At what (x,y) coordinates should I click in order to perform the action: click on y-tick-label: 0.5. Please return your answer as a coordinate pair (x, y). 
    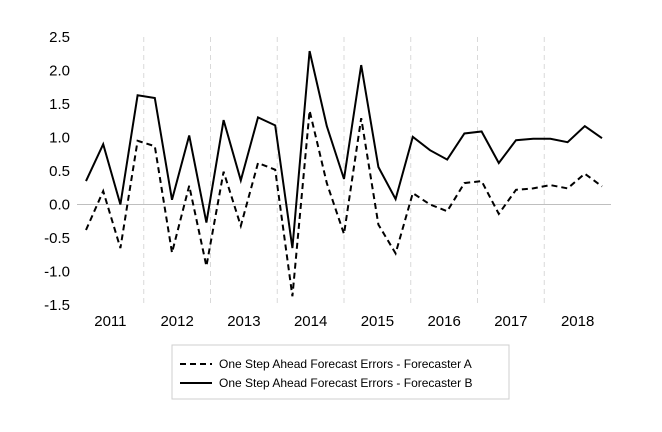
    Looking at the image, I should click on (59, 171).